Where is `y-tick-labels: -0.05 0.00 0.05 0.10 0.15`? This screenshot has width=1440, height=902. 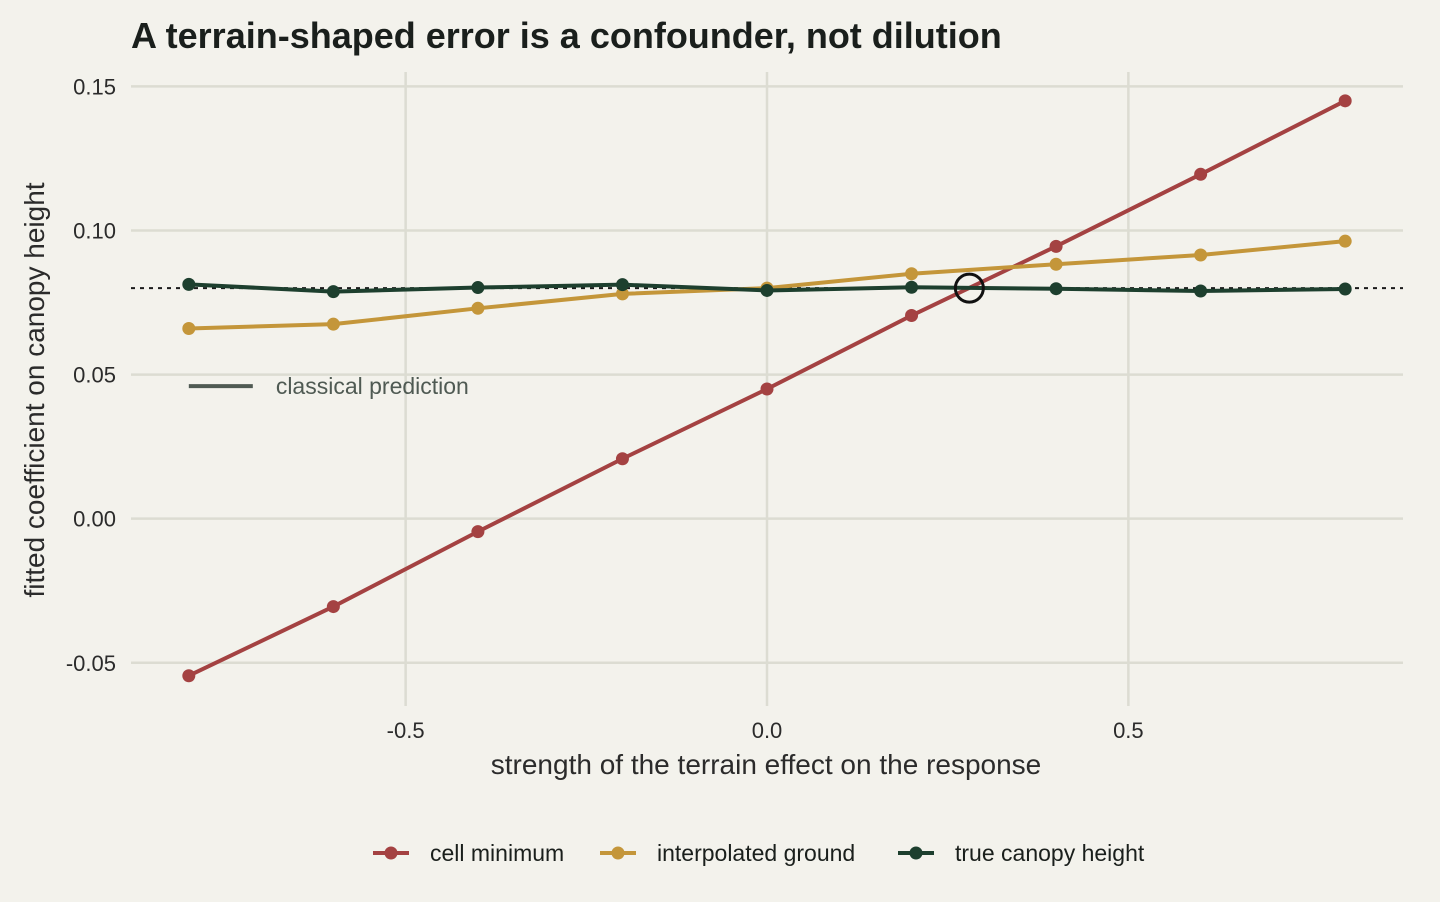
y-tick-labels: -0.05 0.00 0.05 0.10 0.15 is located at coordinates (91, 374).